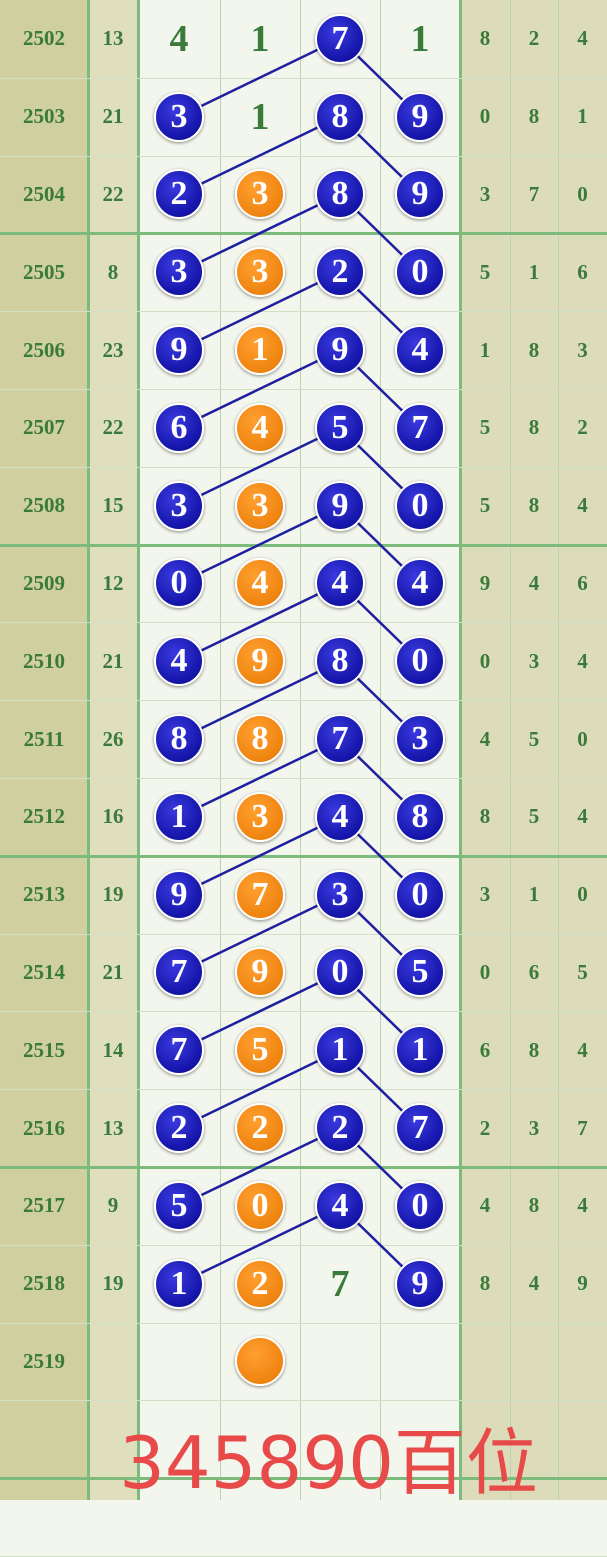 This screenshot has height=1557, width=607. What do you see at coordinates (260, 895) in the screenshot?
I see `orange-ball-cell: 7` at bounding box center [260, 895].